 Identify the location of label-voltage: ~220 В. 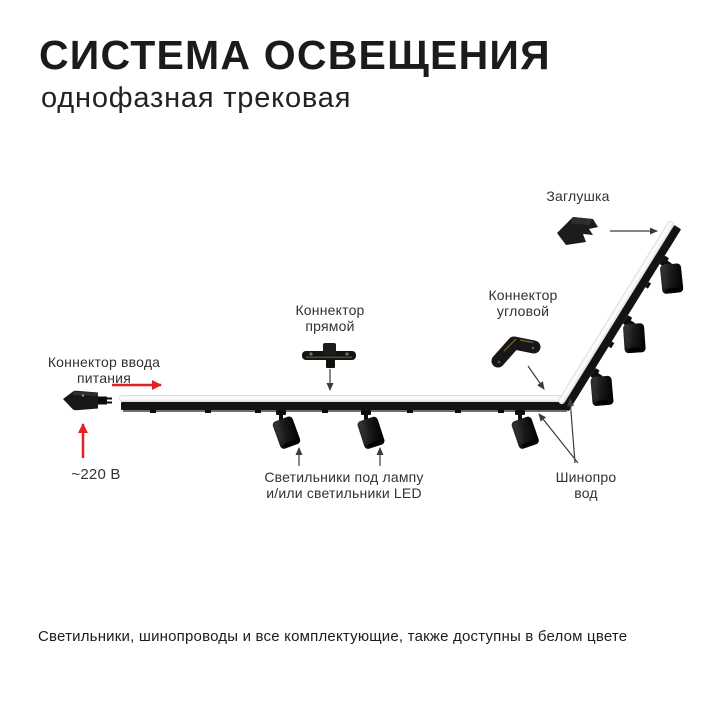
(95, 475).